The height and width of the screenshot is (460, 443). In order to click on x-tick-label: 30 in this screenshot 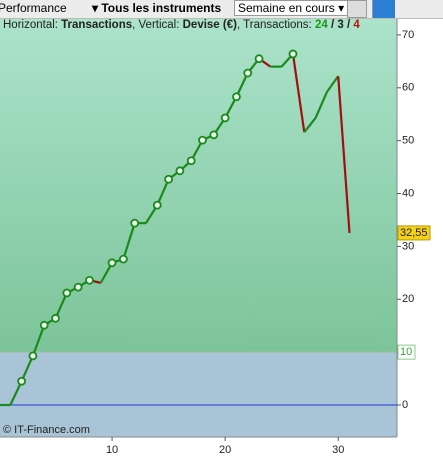, I will do `click(338, 450)`.